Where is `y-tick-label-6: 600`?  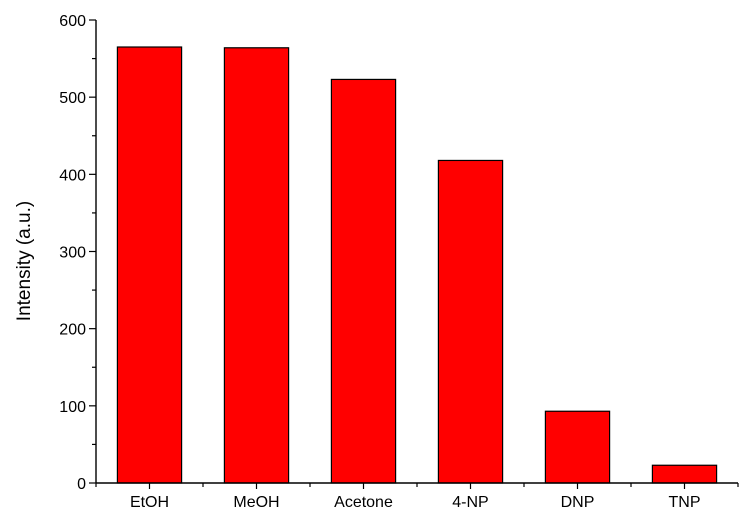 y-tick-label-6: 600 is located at coordinates (72, 21).